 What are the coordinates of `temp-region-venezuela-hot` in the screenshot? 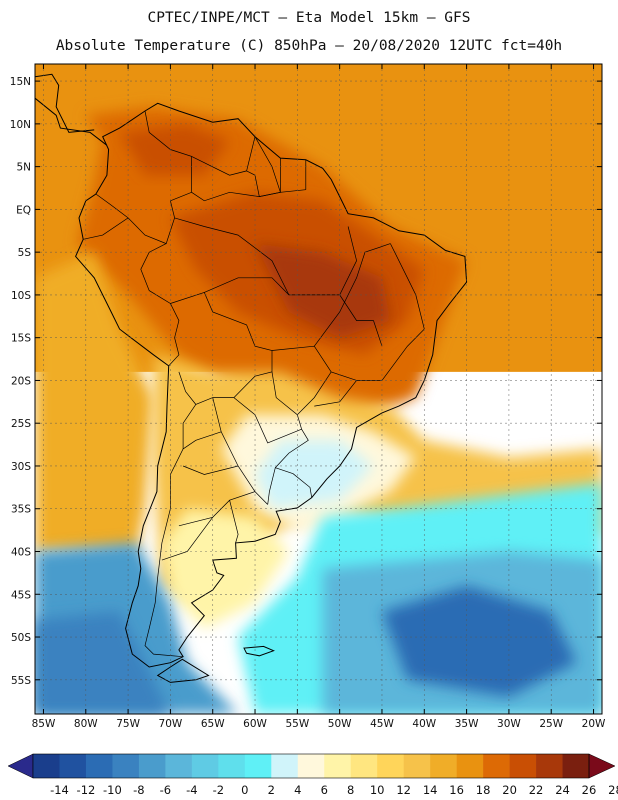 It's located at (174, 149).